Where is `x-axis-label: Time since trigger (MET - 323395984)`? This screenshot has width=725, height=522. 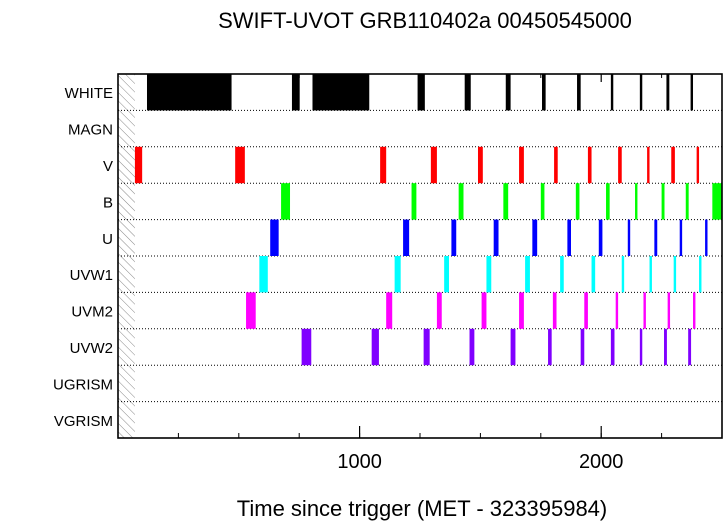
x-axis-label: Time since trigger (MET - 323395984) is located at coordinates (422, 508).